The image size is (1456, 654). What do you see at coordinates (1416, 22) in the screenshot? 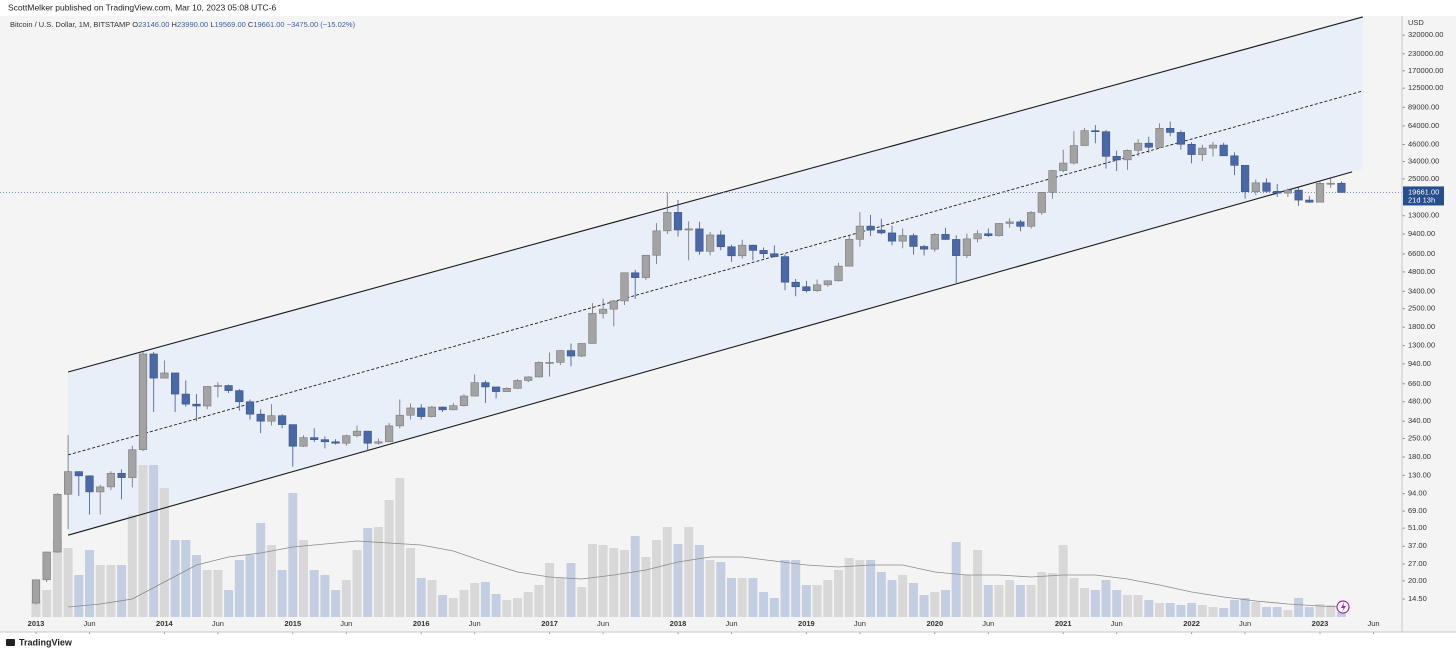
I see `currency: USD` at bounding box center [1416, 22].